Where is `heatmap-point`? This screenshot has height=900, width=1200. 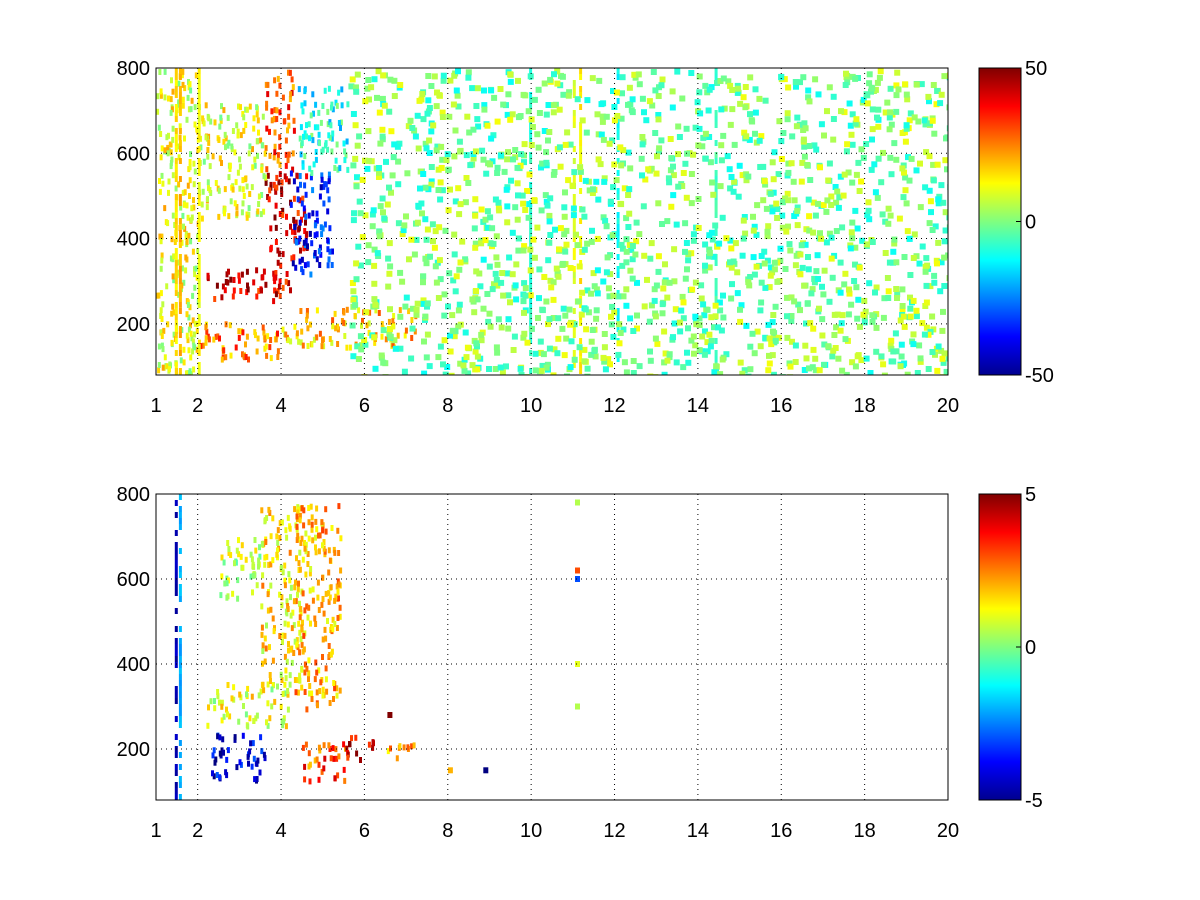
heatmap-point is located at coordinates (577, 664).